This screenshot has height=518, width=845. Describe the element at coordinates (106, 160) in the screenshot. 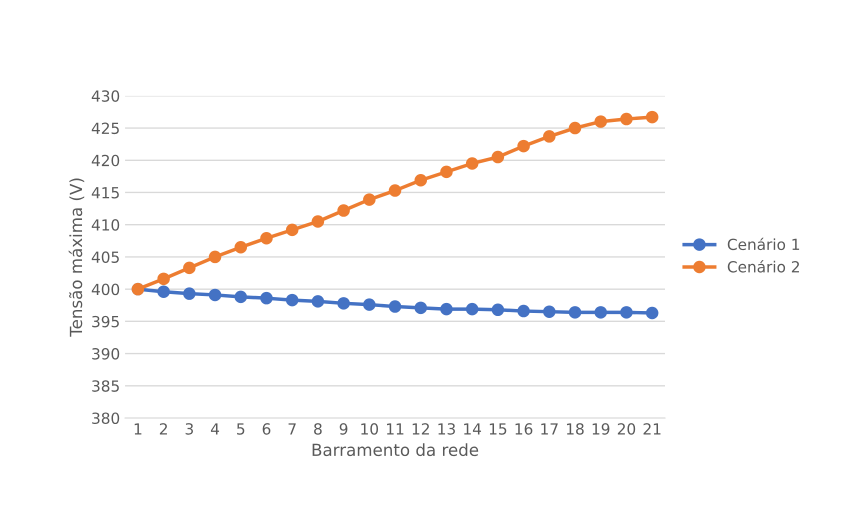

I see `y-tick-label: 420` at that location.